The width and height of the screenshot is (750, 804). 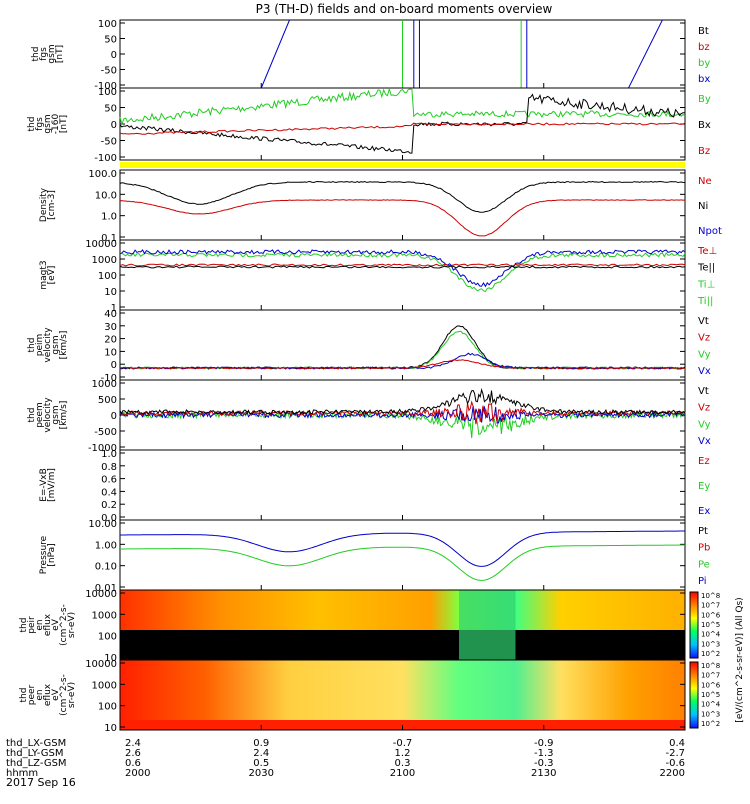 I want to click on legend-bx: bx, so click(x=704, y=79).